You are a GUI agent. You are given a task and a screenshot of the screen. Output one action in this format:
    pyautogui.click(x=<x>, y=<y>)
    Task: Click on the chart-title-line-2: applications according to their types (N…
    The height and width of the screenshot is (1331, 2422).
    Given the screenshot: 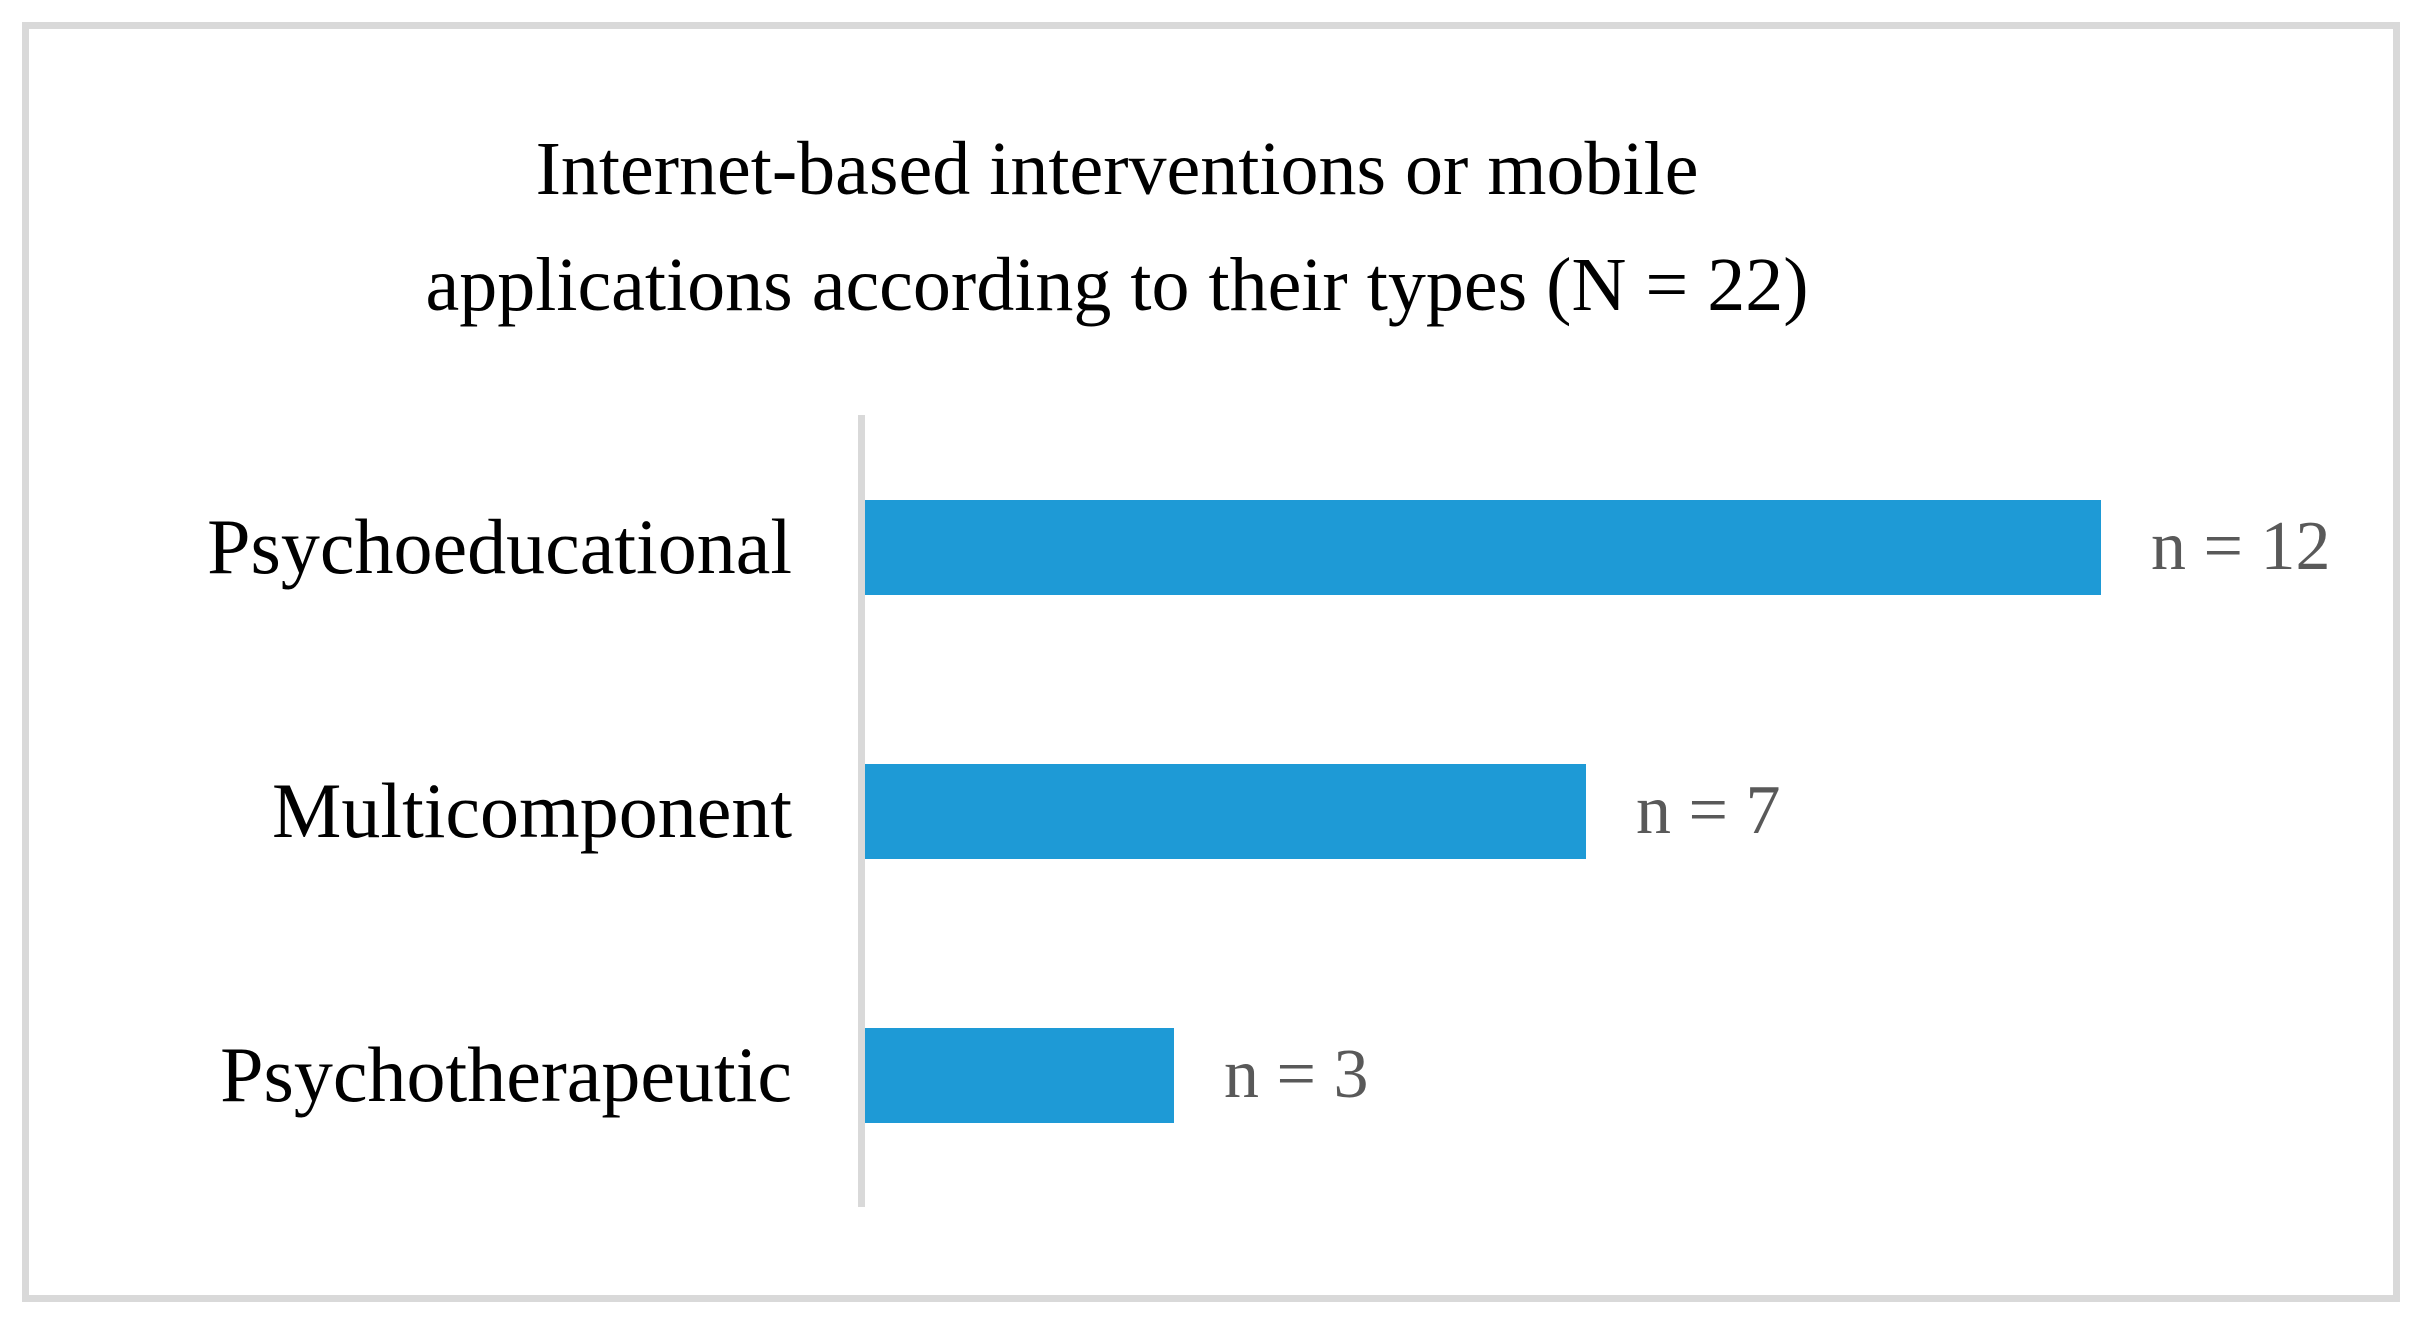 What is the action you would take?
    pyautogui.click(x=1117, y=284)
    